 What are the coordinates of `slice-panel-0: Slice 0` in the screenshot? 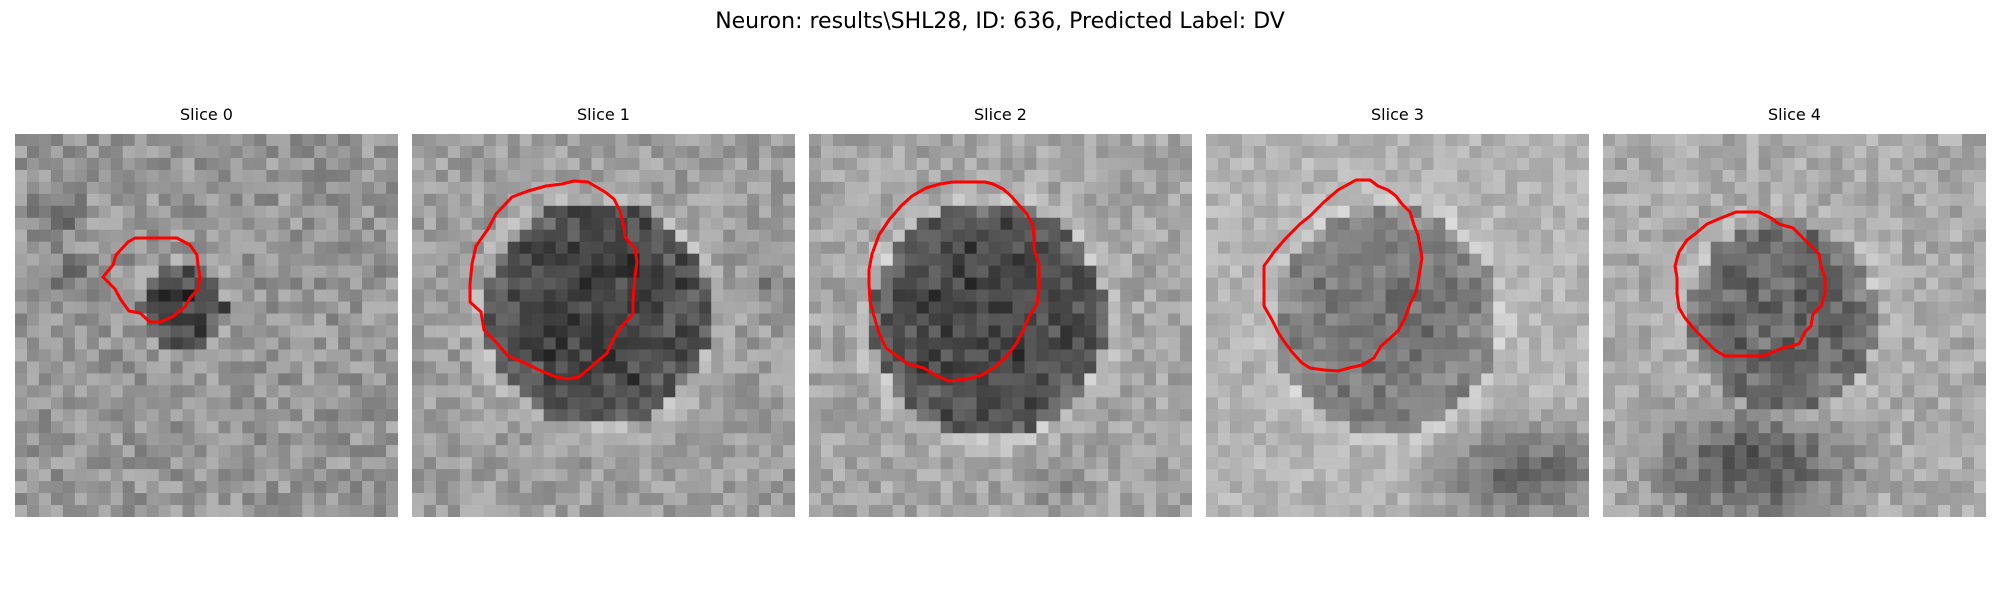 It's located at (206, 311).